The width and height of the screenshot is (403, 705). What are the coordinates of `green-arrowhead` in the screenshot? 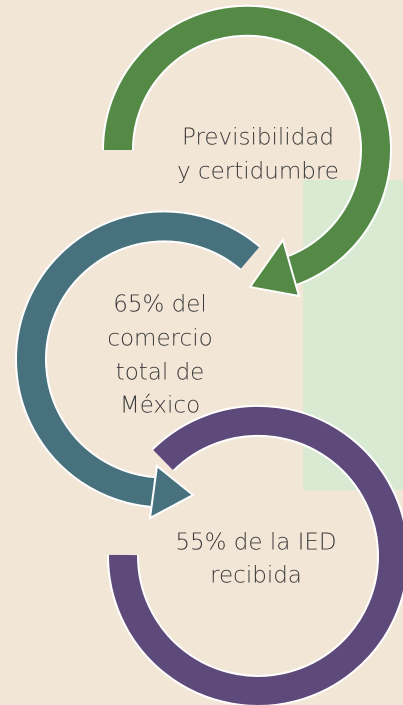 It's located at (274, 267).